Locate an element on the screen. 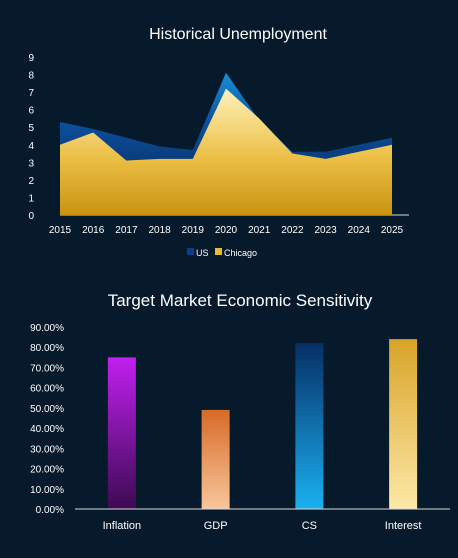 This screenshot has height=558, width=458. y-tick-label: 9 is located at coordinates (31, 58).